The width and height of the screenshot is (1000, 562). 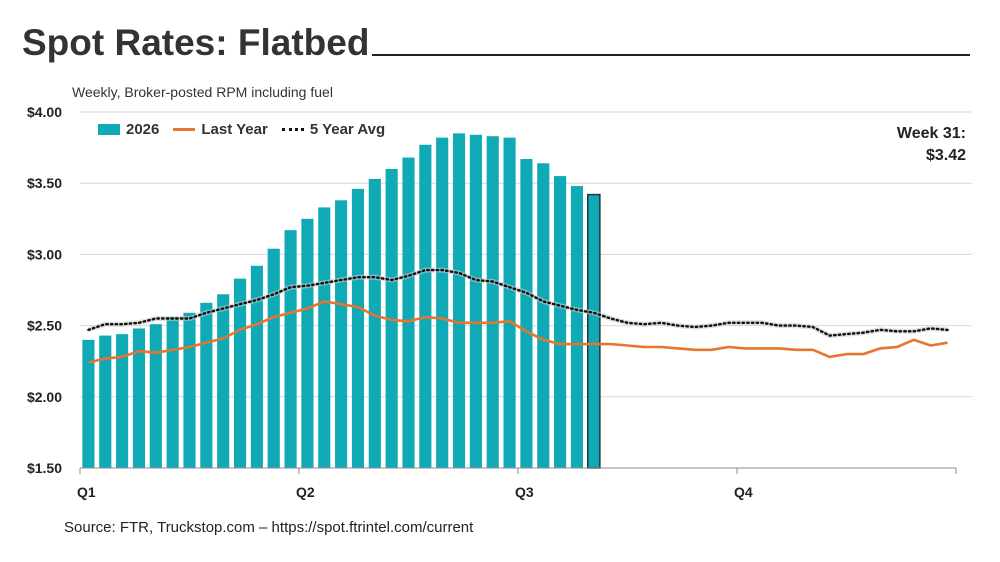 What do you see at coordinates (44, 183) in the screenshot?
I see `y-tick-label: $3.50` at bounding box center [44, 183].